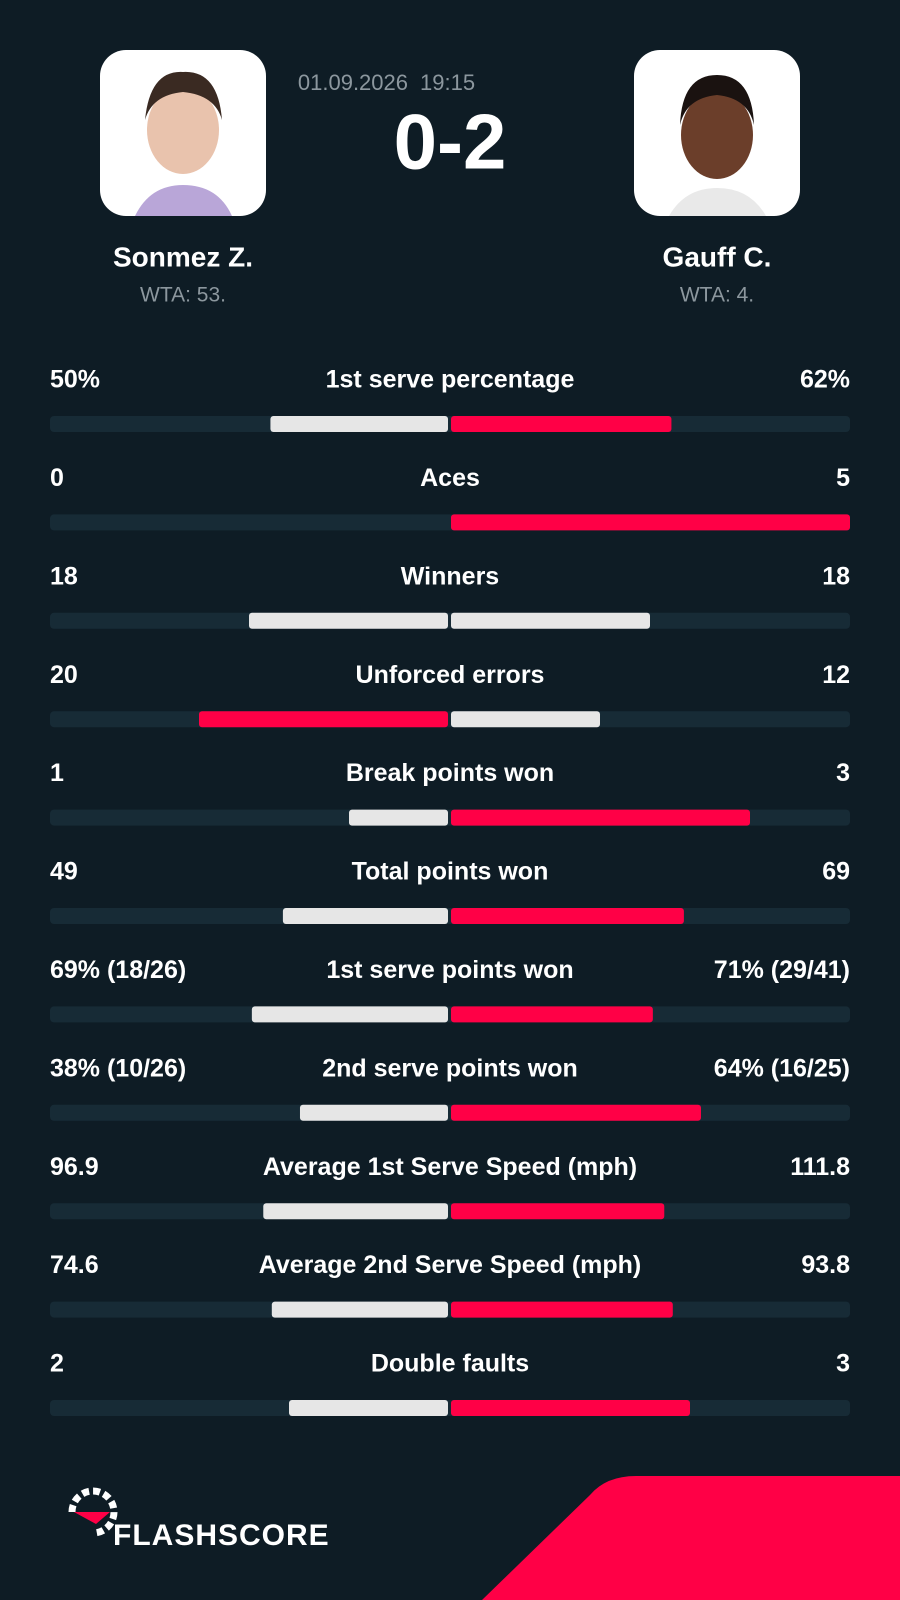  What do you see at coordinates (450, 773) in the screenshot?
I see `stat-label: Break points won` at bounding box center [450, 773].